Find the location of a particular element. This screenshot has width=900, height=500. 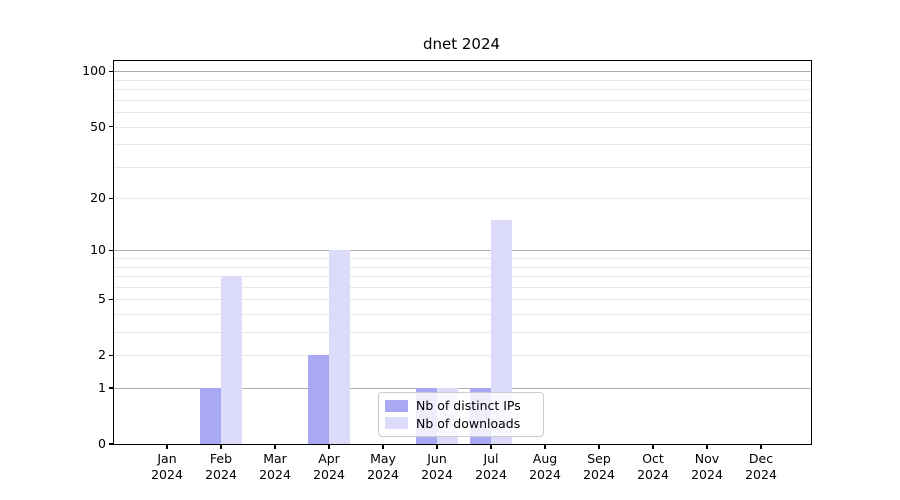

legend-swatch-downloads is located at coordinates (396, 423).